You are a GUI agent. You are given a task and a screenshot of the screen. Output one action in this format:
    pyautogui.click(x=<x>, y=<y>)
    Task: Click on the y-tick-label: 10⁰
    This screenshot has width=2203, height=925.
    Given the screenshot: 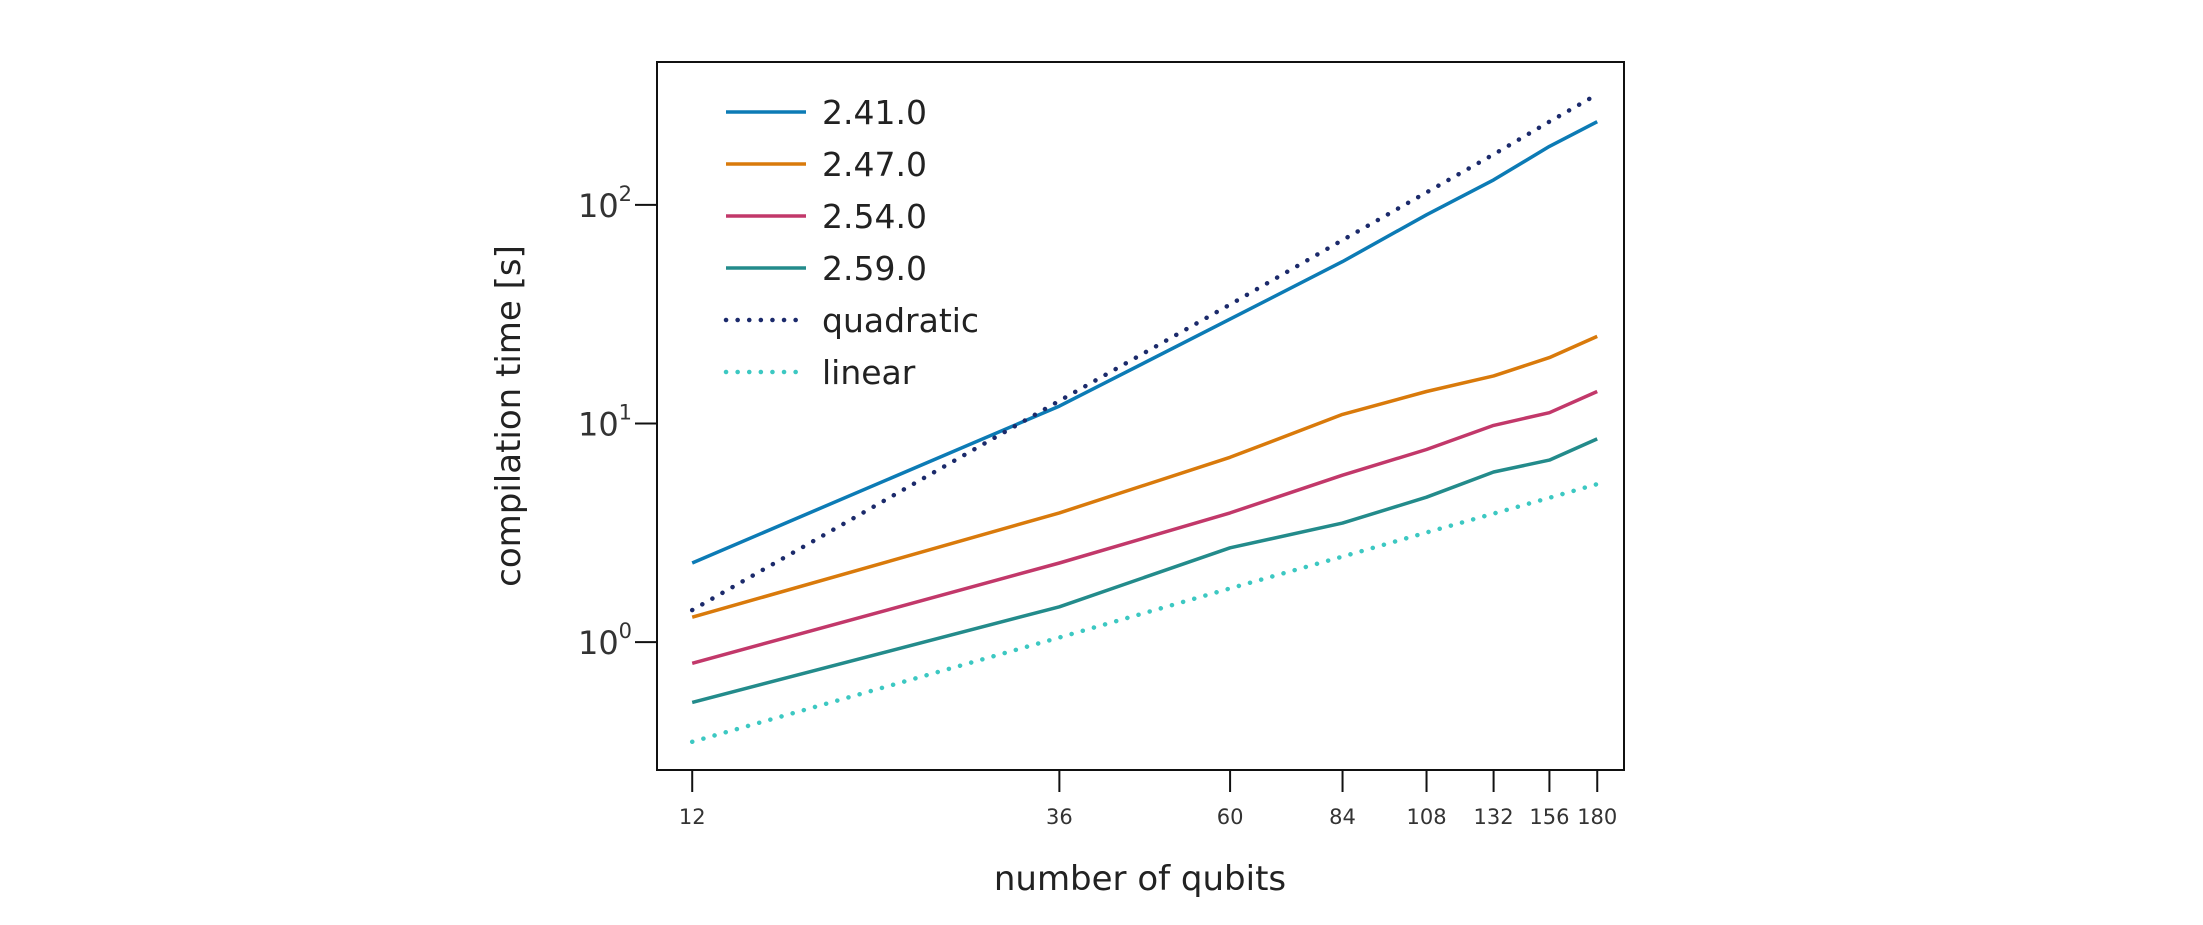 What is the action you would take?
    pyautogui.click(x=605, y=640)
    